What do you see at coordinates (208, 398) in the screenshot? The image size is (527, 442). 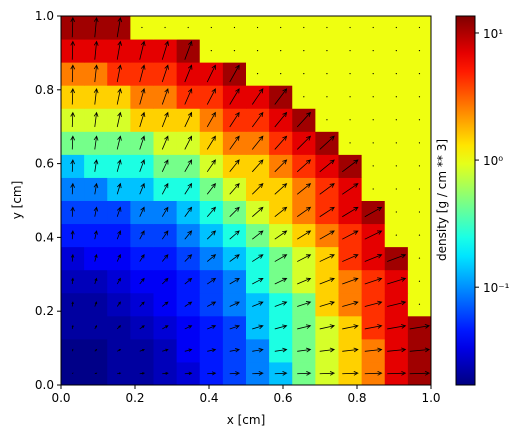 I see `x-tick-label: 0.4` at bounding box center [208, 398].